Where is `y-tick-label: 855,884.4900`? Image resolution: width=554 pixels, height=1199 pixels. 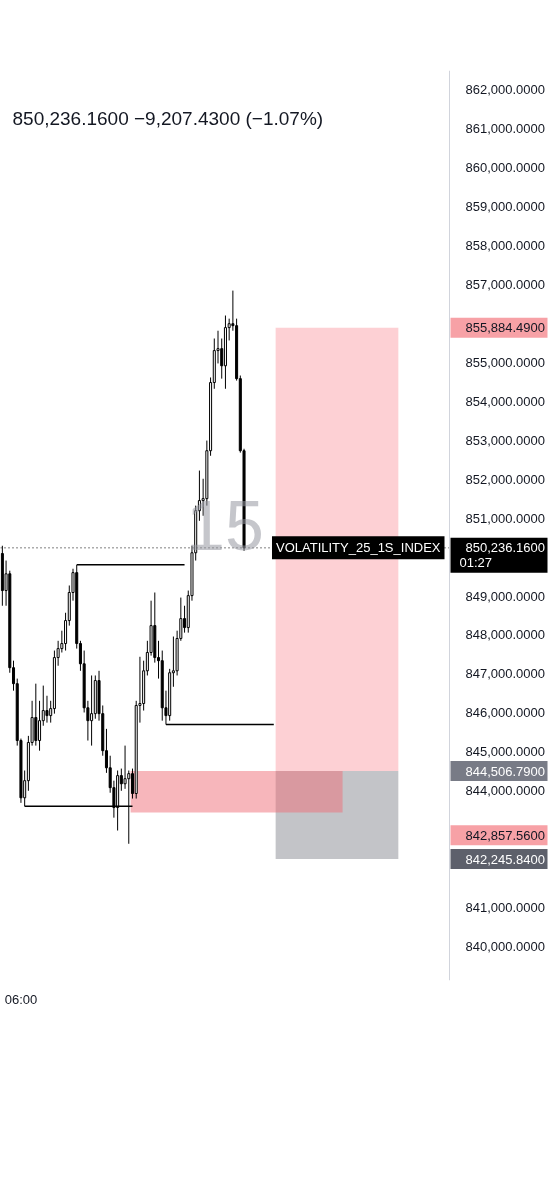
y-tick-label: 855,884.4900 is located at coordinates (505, 328).